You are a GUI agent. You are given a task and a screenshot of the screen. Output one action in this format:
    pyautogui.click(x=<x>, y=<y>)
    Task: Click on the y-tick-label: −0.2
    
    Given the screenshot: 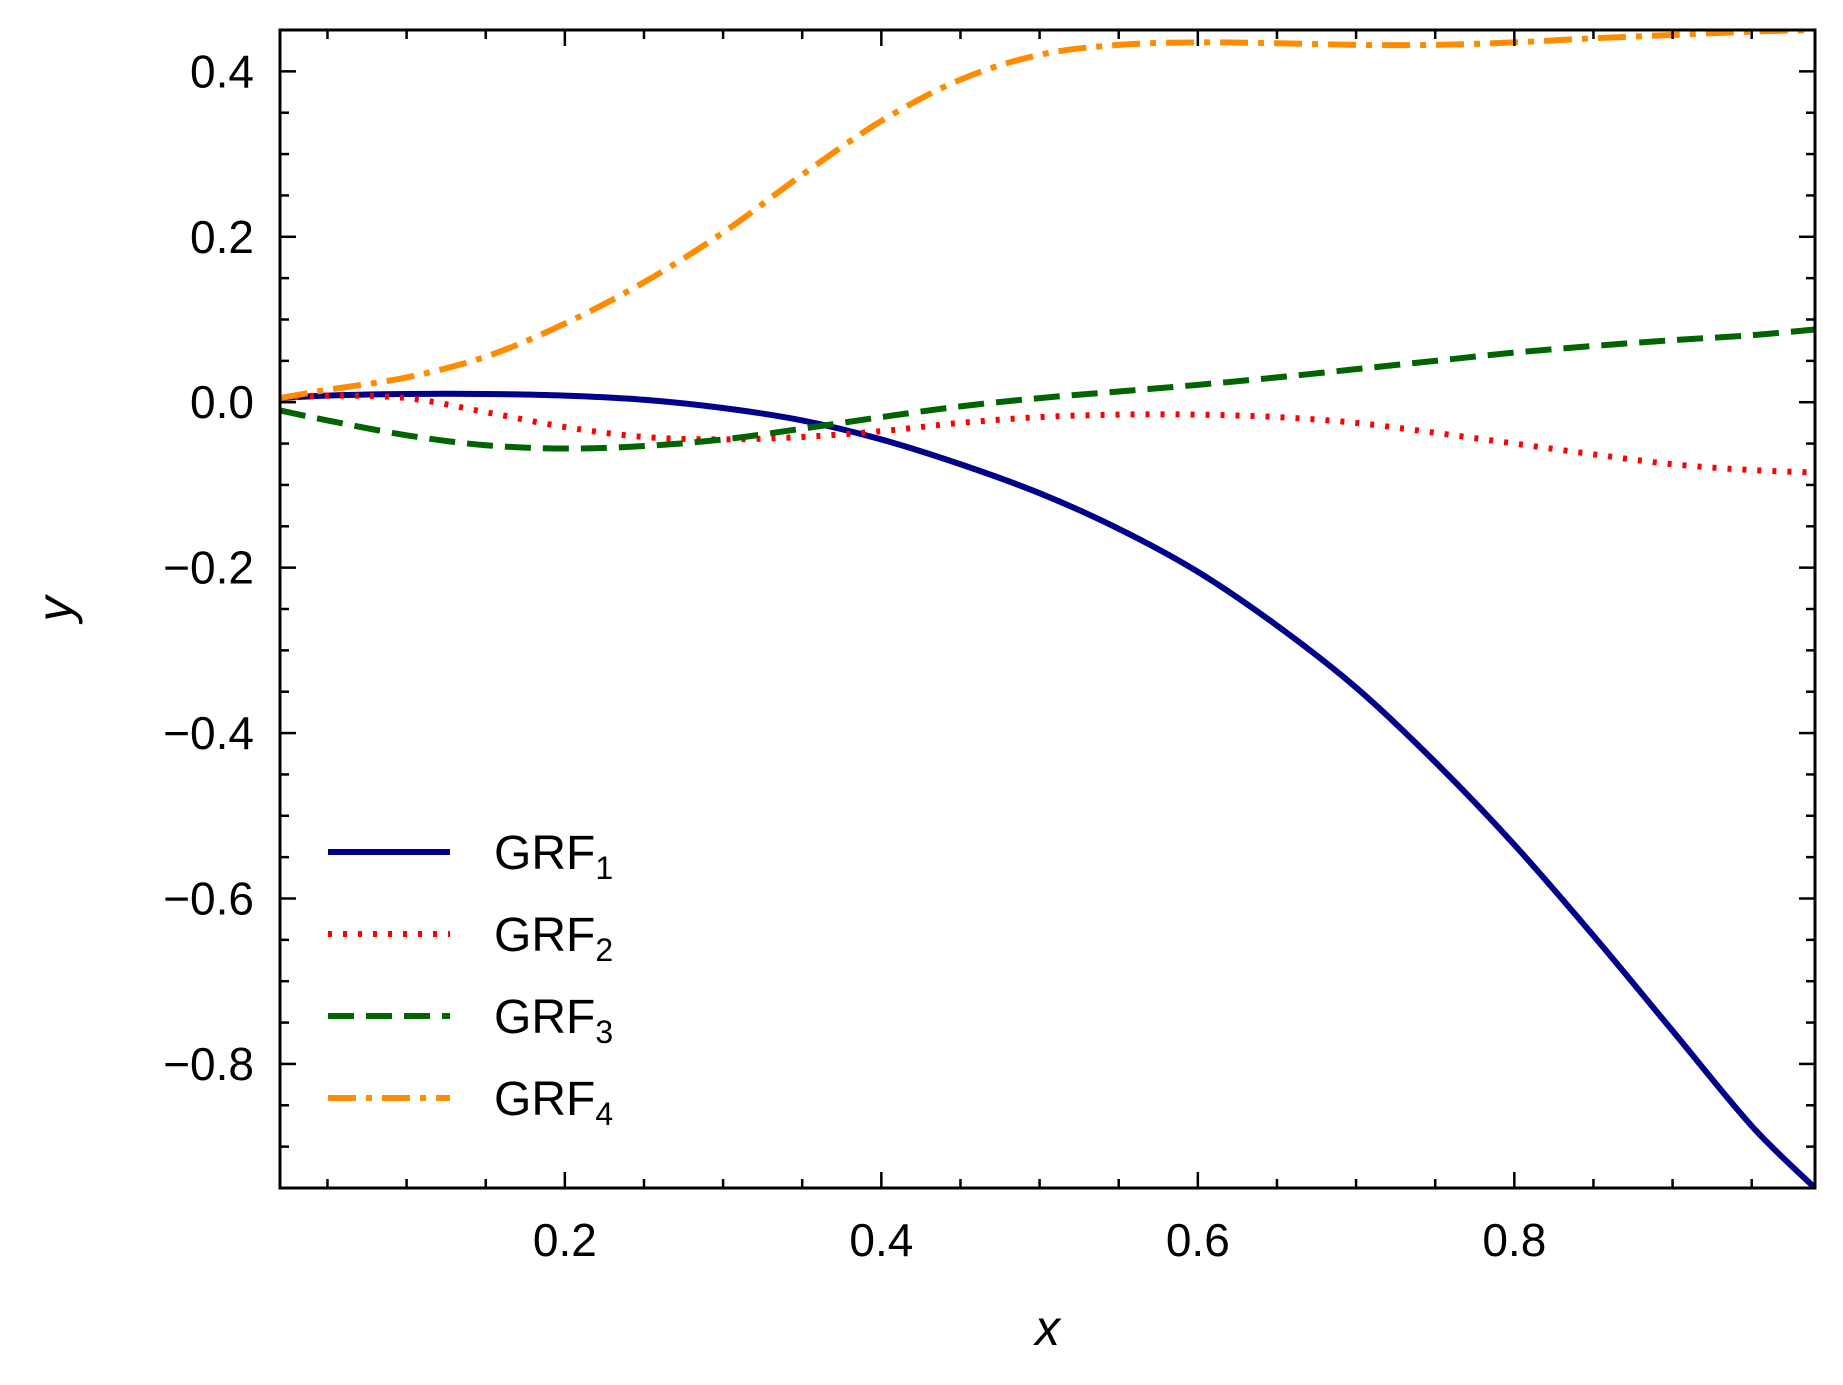 What is the action you would take?
    pyautogui.click(x=208, y=568)
    